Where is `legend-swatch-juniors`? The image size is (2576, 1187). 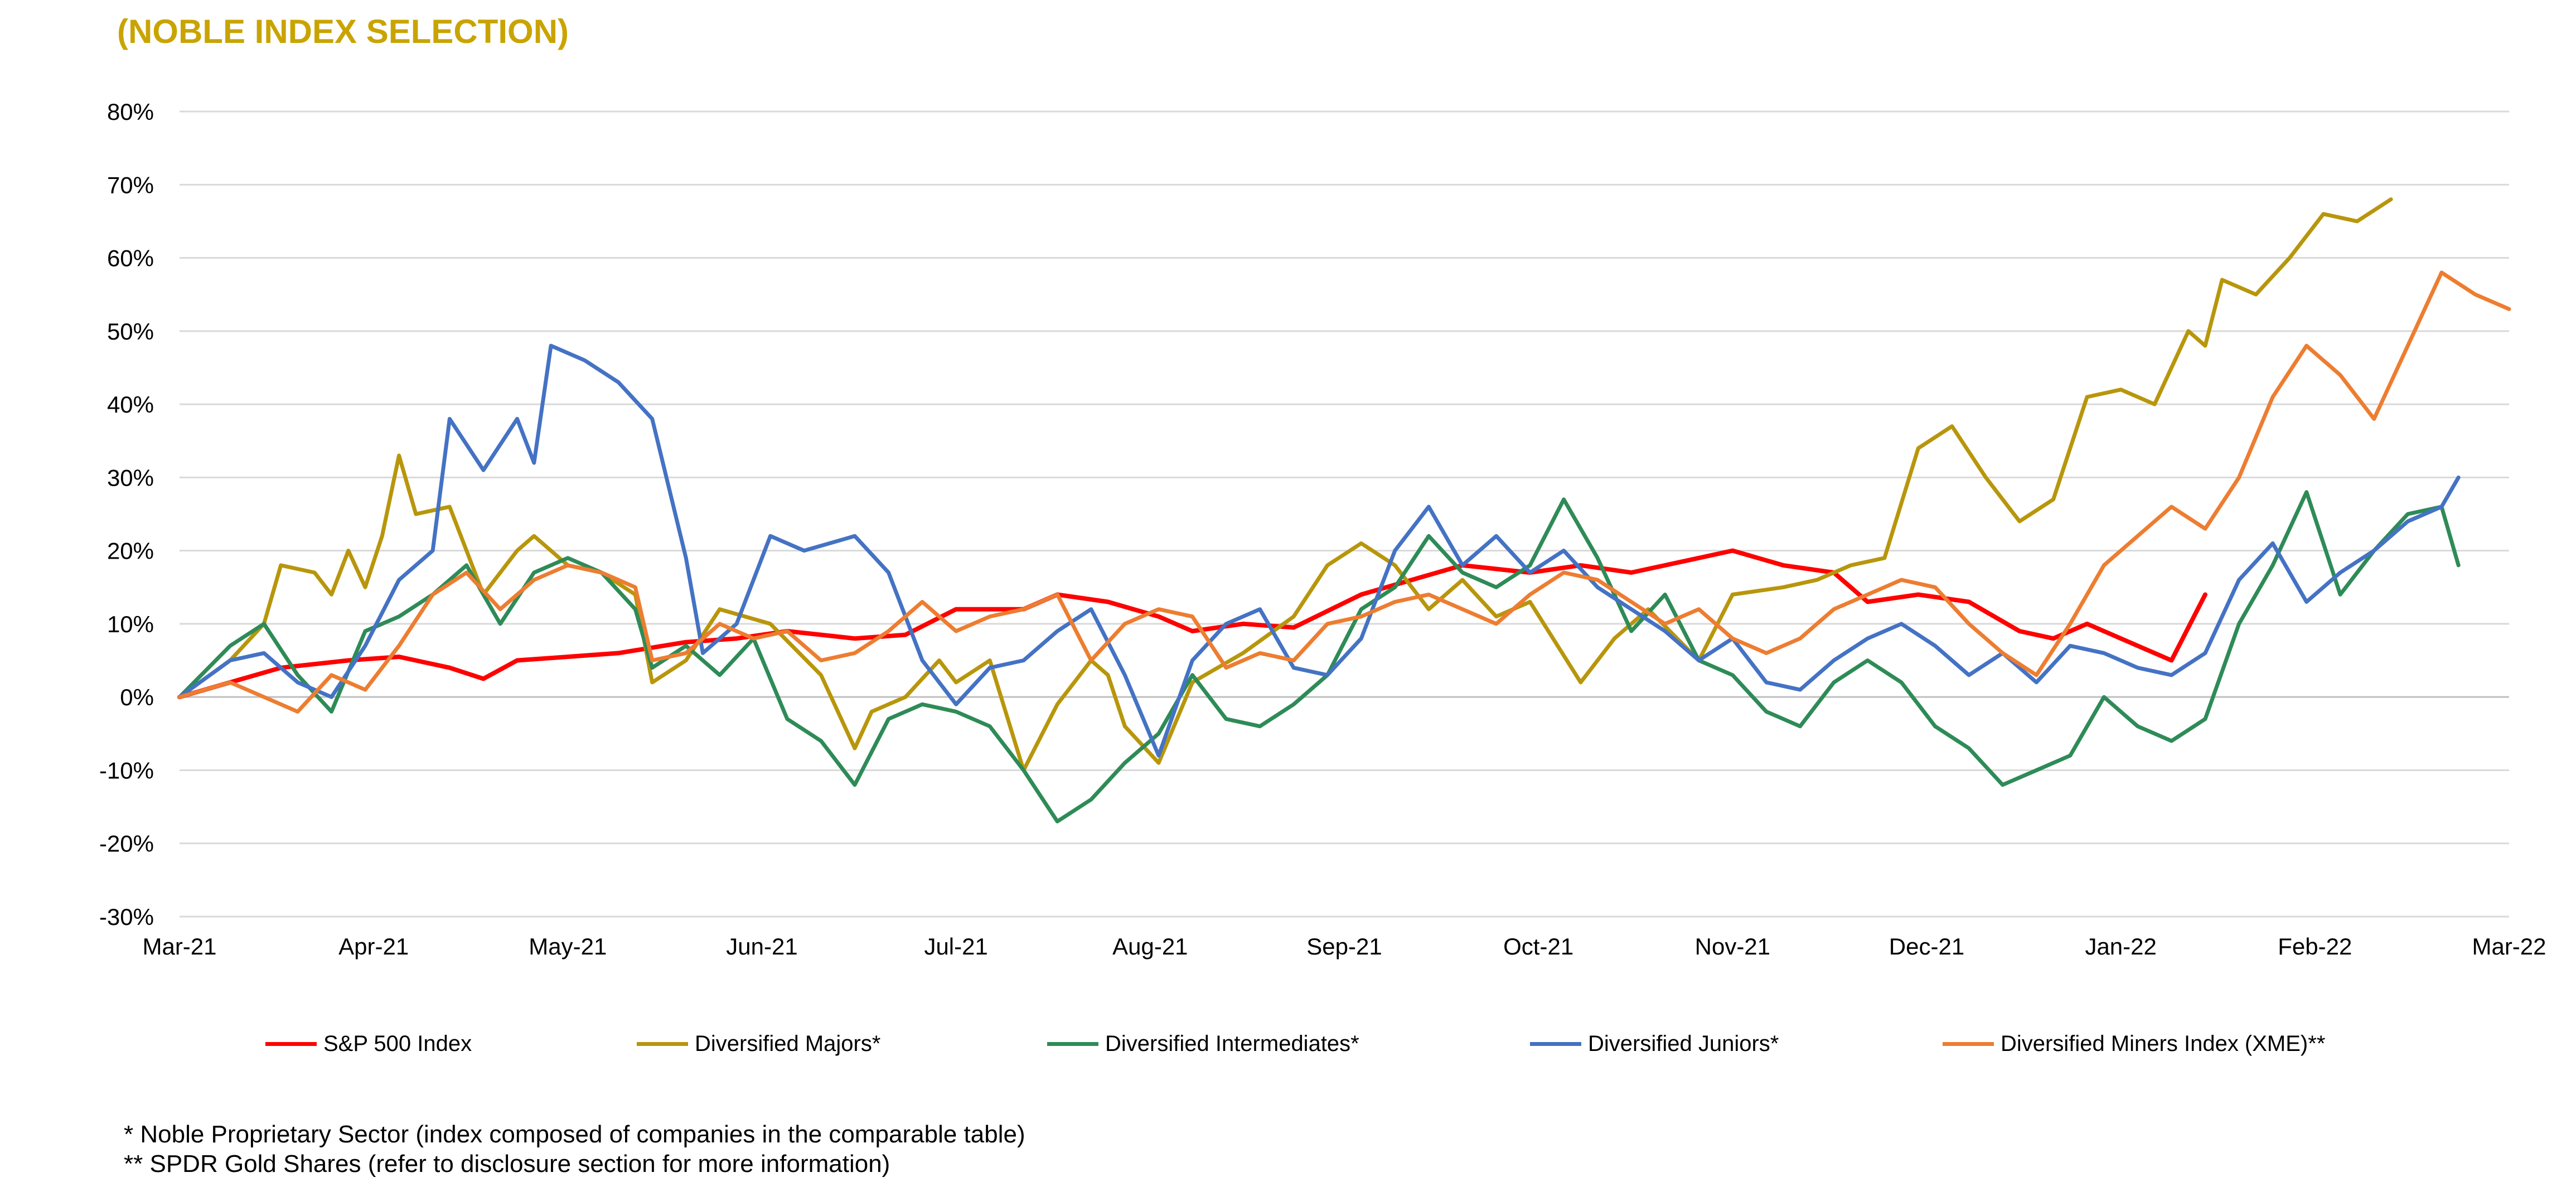 legend-swatch-juniors is located at coordinates (1555, 1043).